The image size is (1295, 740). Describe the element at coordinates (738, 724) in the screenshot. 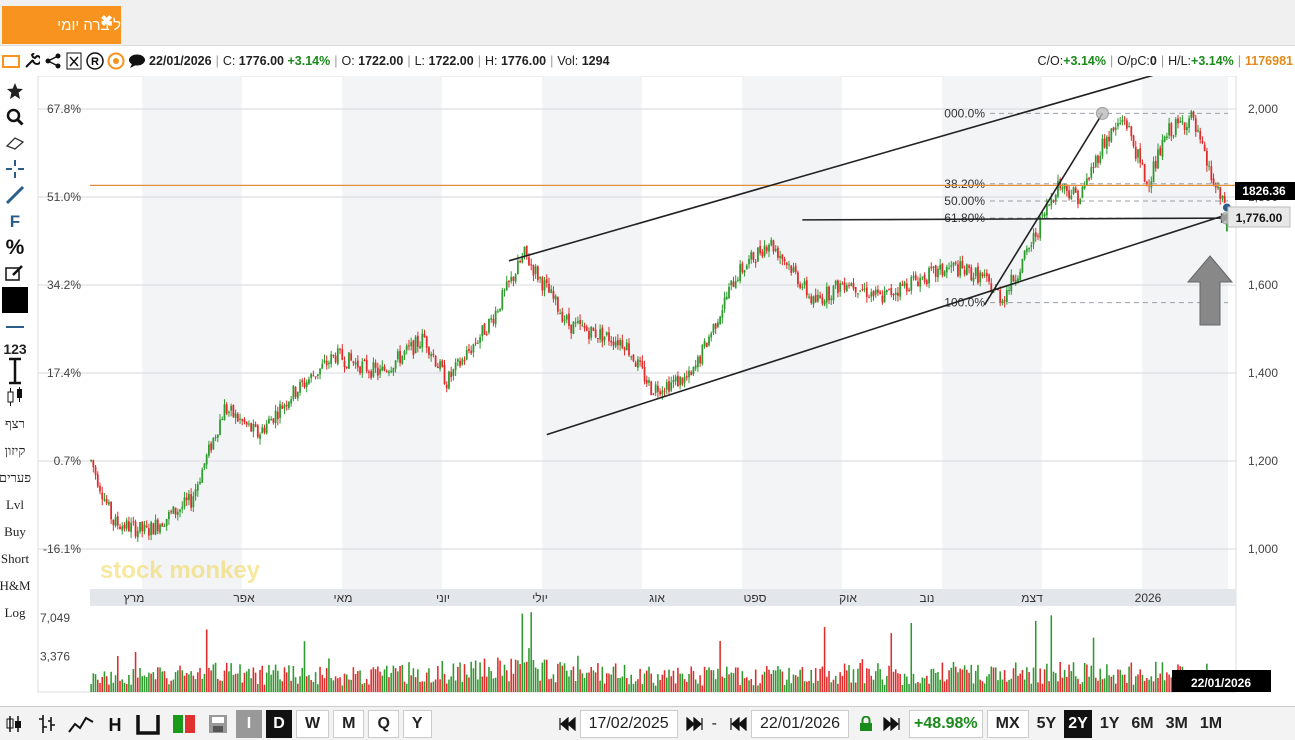

I see `prev-icon` at that location.